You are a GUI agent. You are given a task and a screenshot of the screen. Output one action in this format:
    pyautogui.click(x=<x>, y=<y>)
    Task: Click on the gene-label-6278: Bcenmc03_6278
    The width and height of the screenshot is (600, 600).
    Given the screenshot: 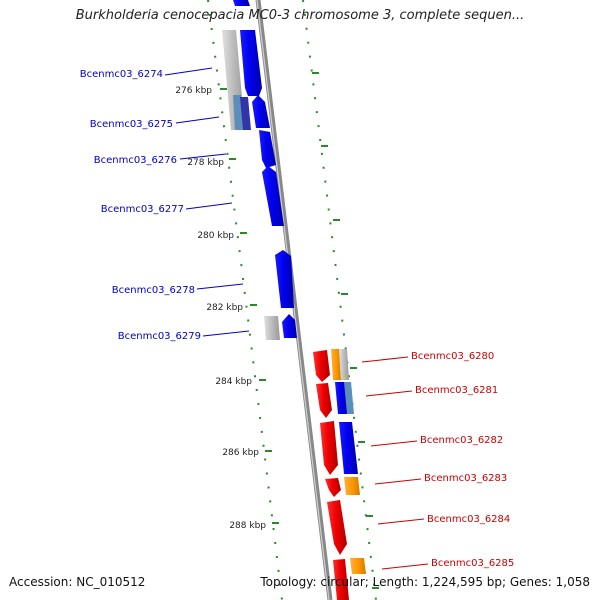 What is the action you would take?
    pyautogui.click(x=153, y=290)
    